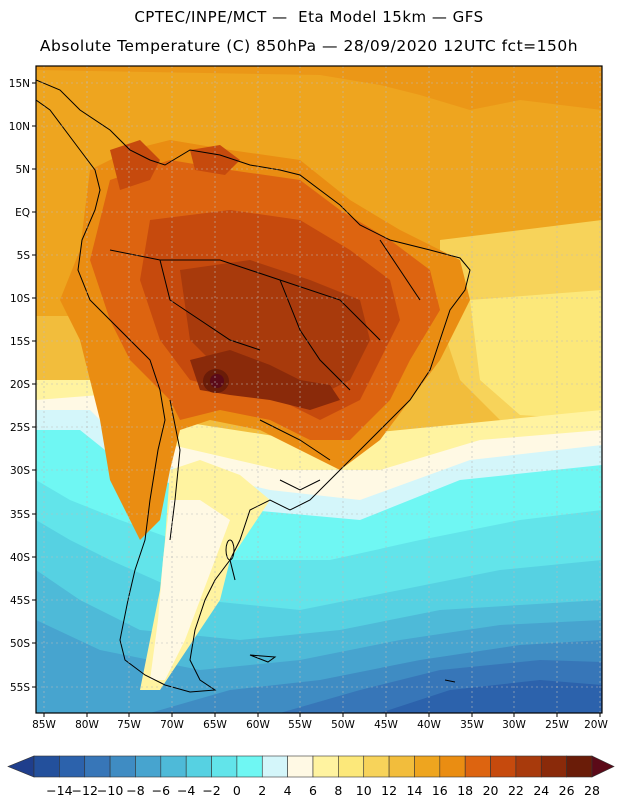  What do you see at coordinates (20, 342) in the screenshot?
I see `lat-label: 15S` at bounding box center [20, 342].